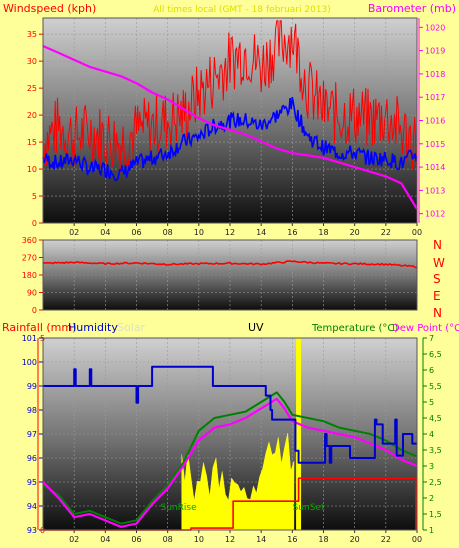 This screenshot has height=548, width=459. What do you see at coordinates (292, 539) in the screenshot?
I see `rain-x-tick-label: 16` at bounding box center [292, 539].